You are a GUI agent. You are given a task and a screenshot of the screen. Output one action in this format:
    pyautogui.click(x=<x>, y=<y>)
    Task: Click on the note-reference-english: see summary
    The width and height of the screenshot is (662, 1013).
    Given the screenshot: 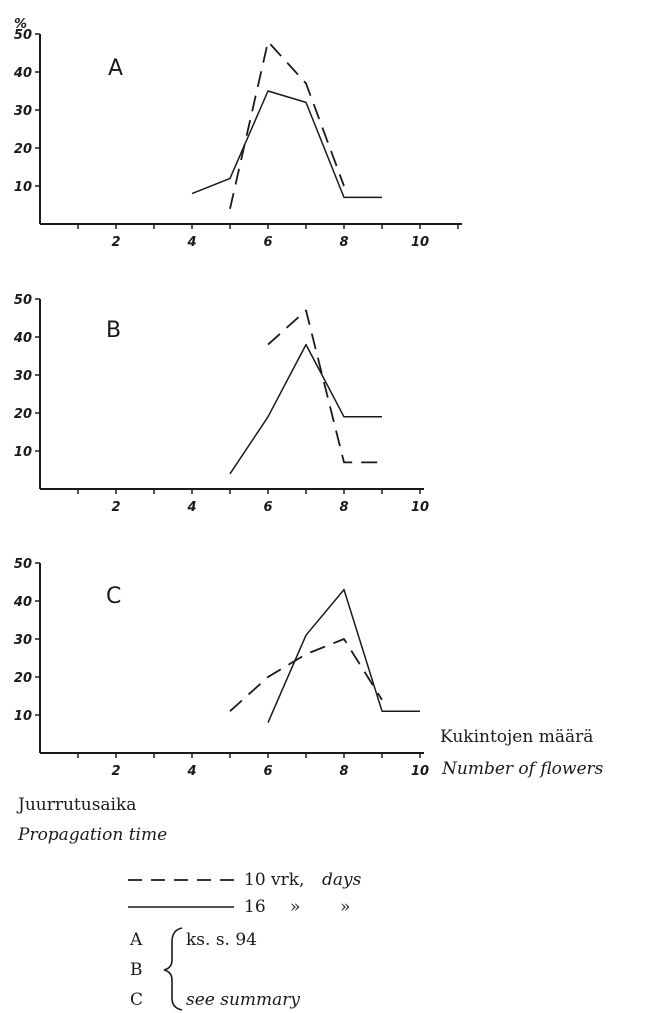 What is the action you would take?
    pyautogui.click(x=243, y=1000)
    